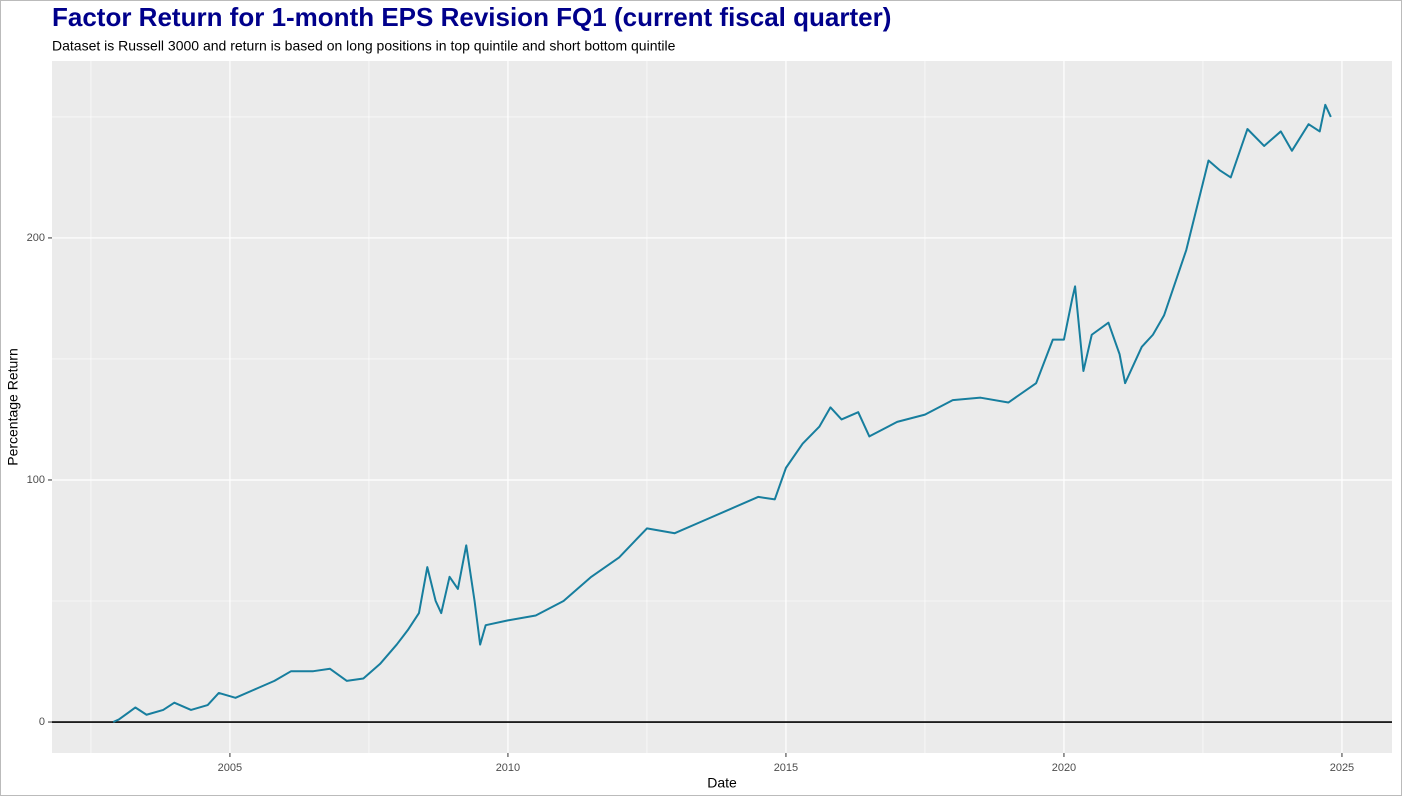 This screenshot has width=1402, height=796. I want to click on x-tick-label: 2025, so click(1342, 768).